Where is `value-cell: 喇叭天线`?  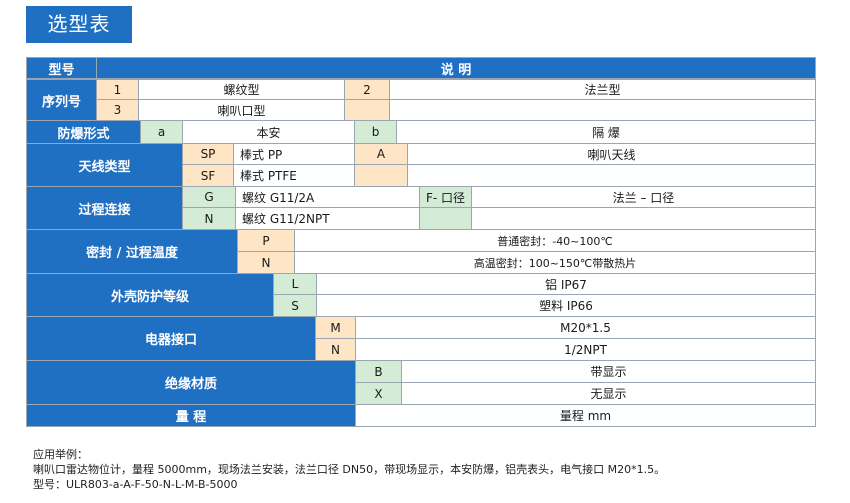
value-cell: 喇叭天线 is located at coordinates (611, 154).